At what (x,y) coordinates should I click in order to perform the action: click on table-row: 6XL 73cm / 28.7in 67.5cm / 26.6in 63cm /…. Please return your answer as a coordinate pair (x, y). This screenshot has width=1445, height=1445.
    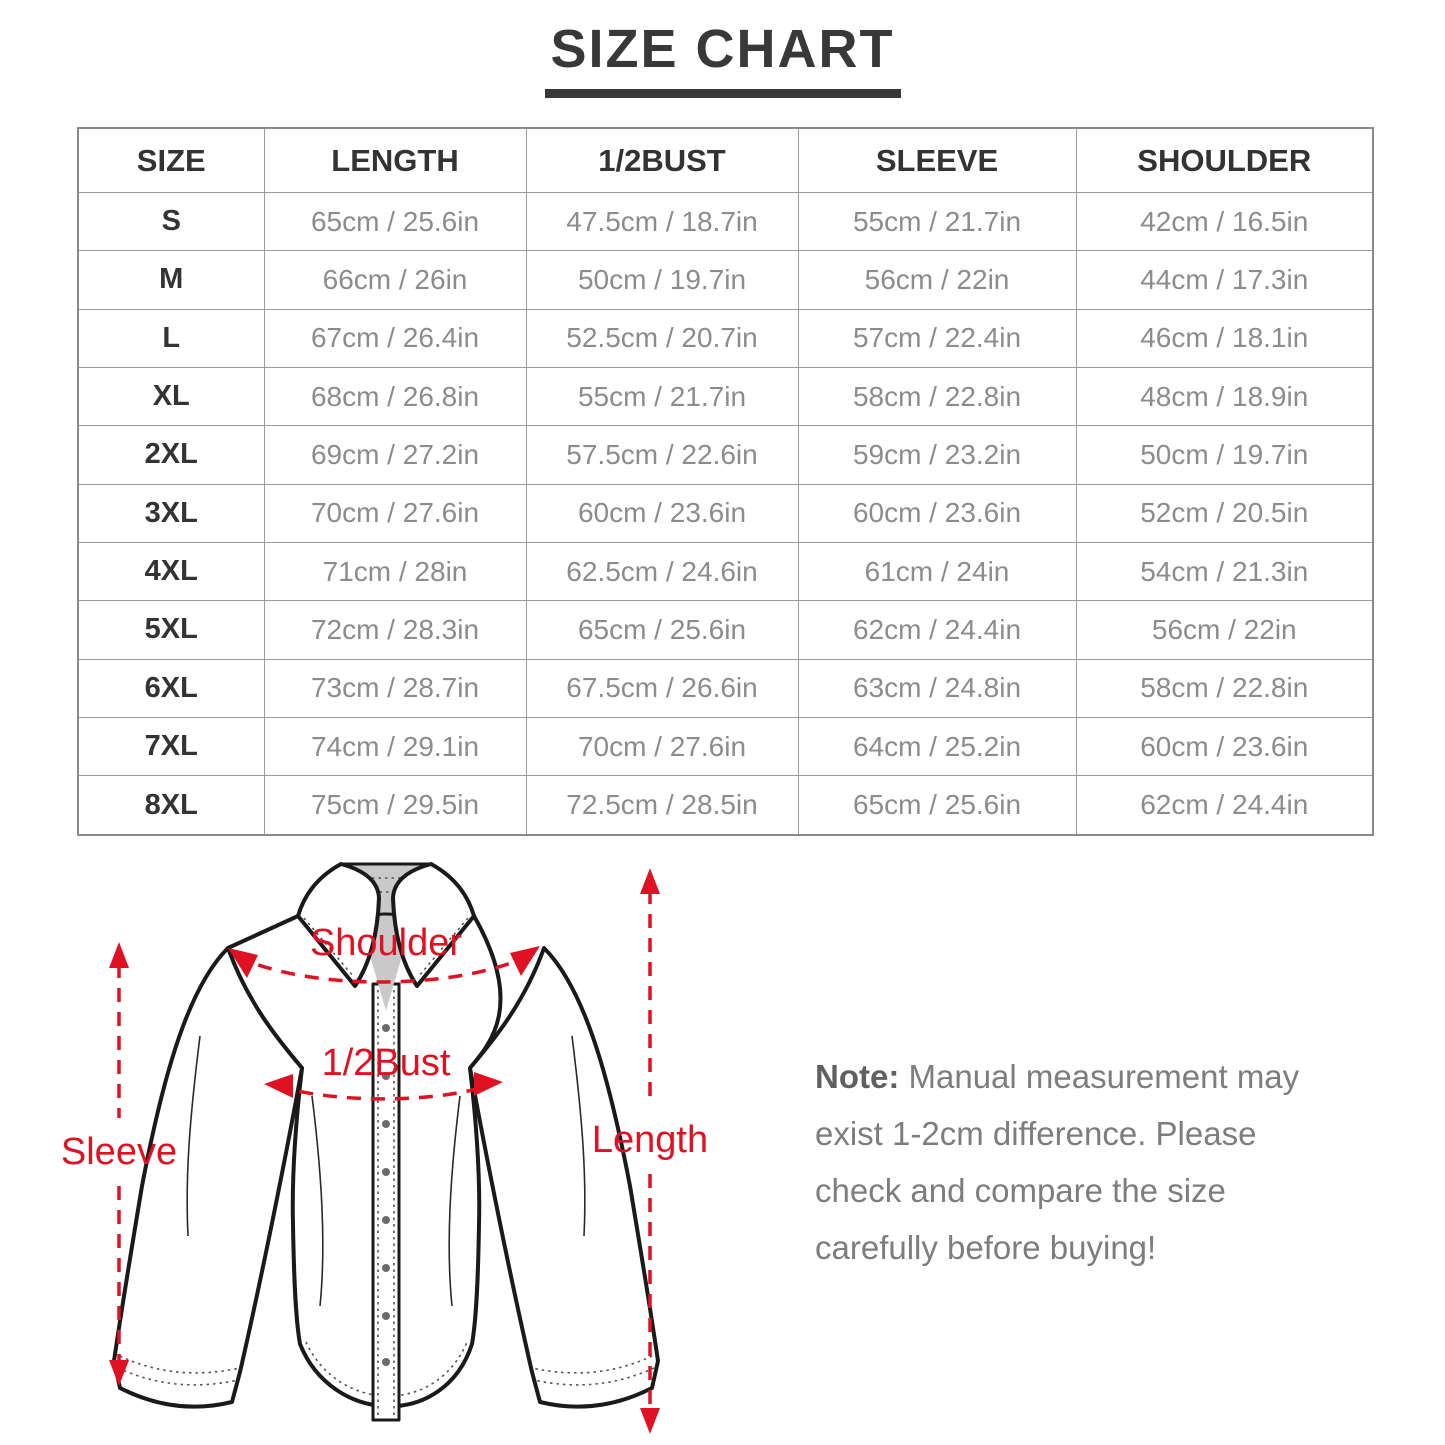
    Looking at the image, I should click on (725, 688).